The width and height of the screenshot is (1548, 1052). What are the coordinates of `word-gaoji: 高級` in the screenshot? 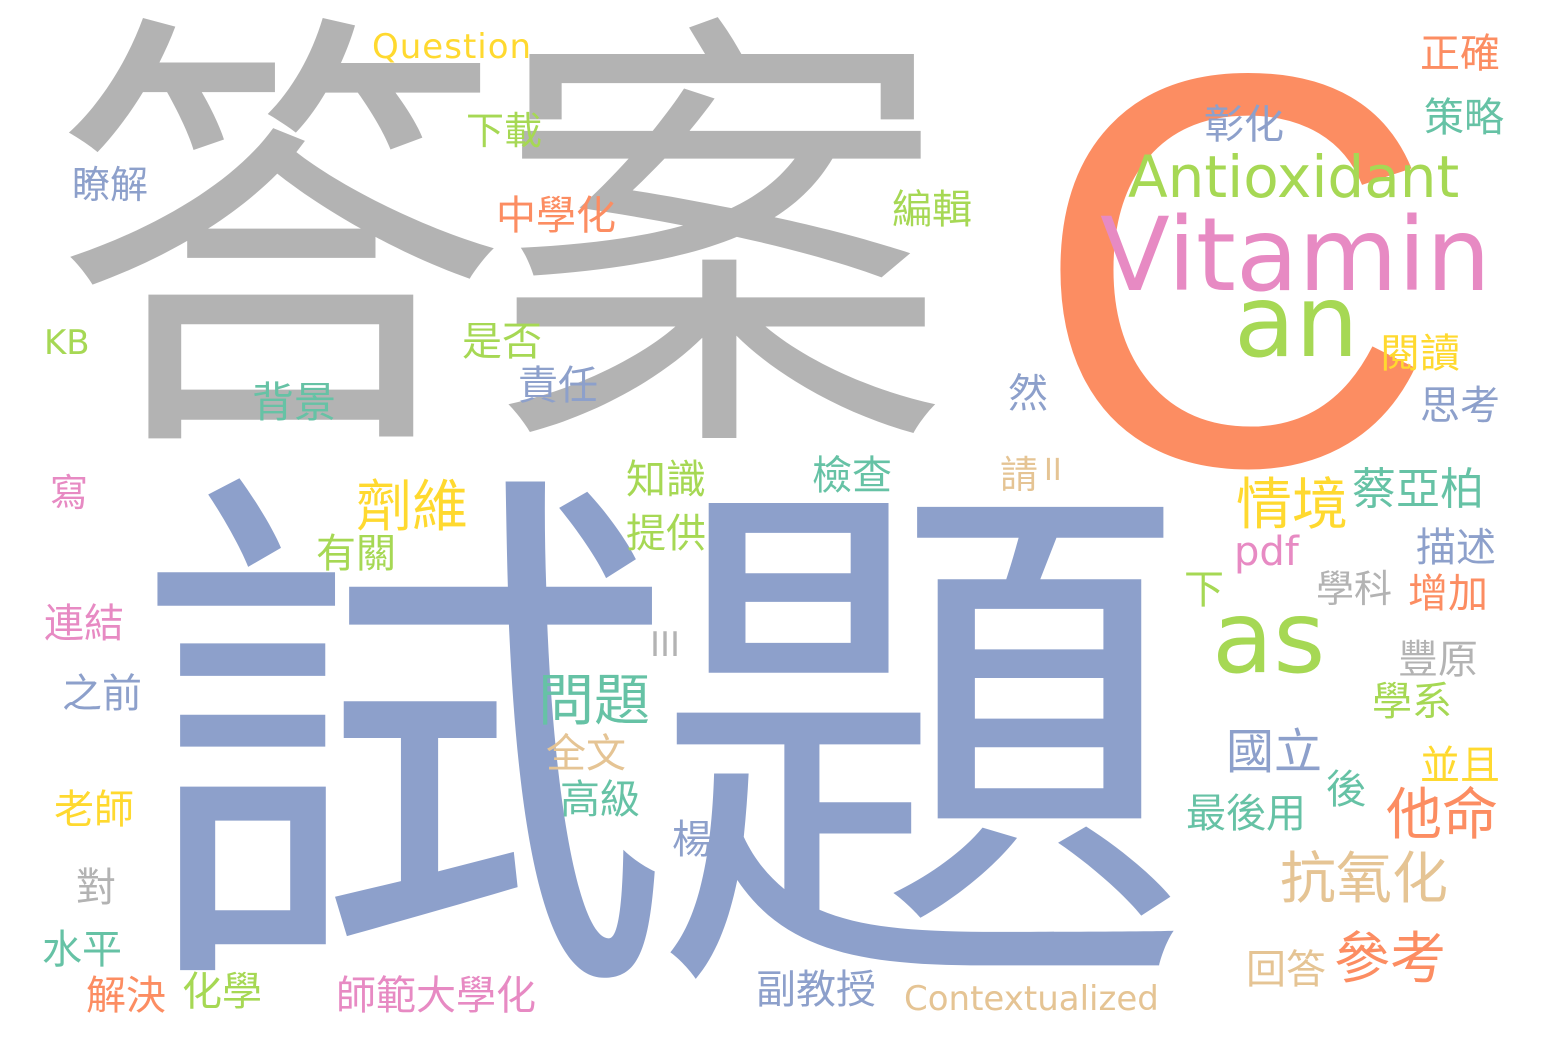 It's located at (600, 800).